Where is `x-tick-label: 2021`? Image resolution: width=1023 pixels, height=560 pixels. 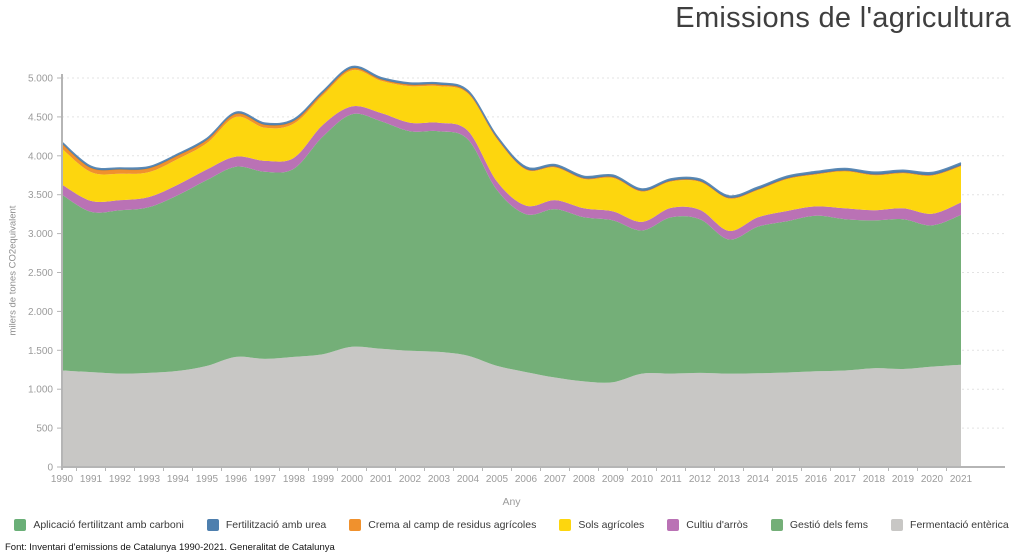
x-tick-label: 2021 is located at coordinates (961, 479).